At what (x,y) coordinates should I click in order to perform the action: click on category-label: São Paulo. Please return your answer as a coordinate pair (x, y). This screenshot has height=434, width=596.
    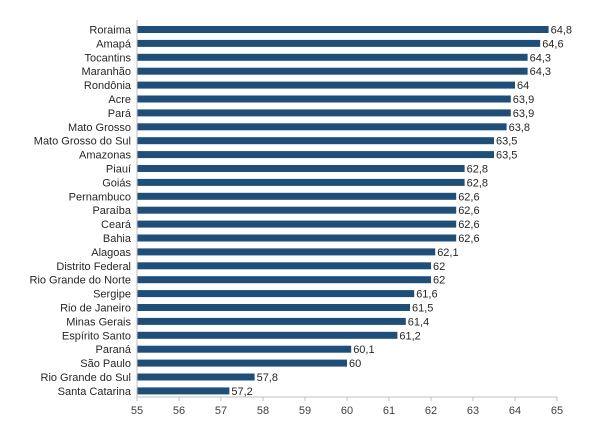
    Looking at the image, I should click on (105, 364).